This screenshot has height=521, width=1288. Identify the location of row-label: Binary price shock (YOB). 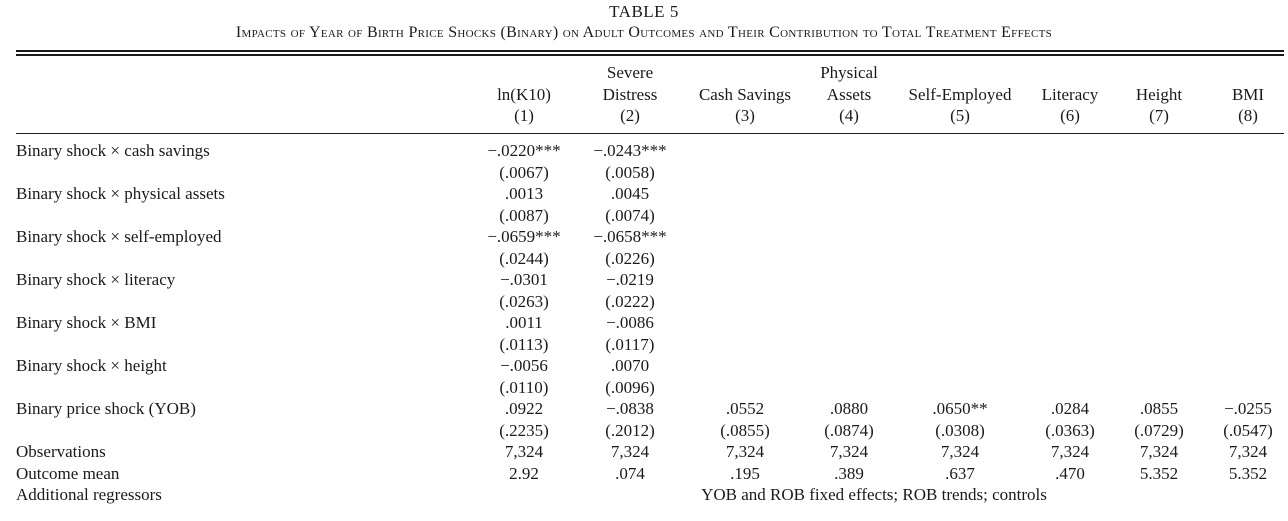
(106, 408).